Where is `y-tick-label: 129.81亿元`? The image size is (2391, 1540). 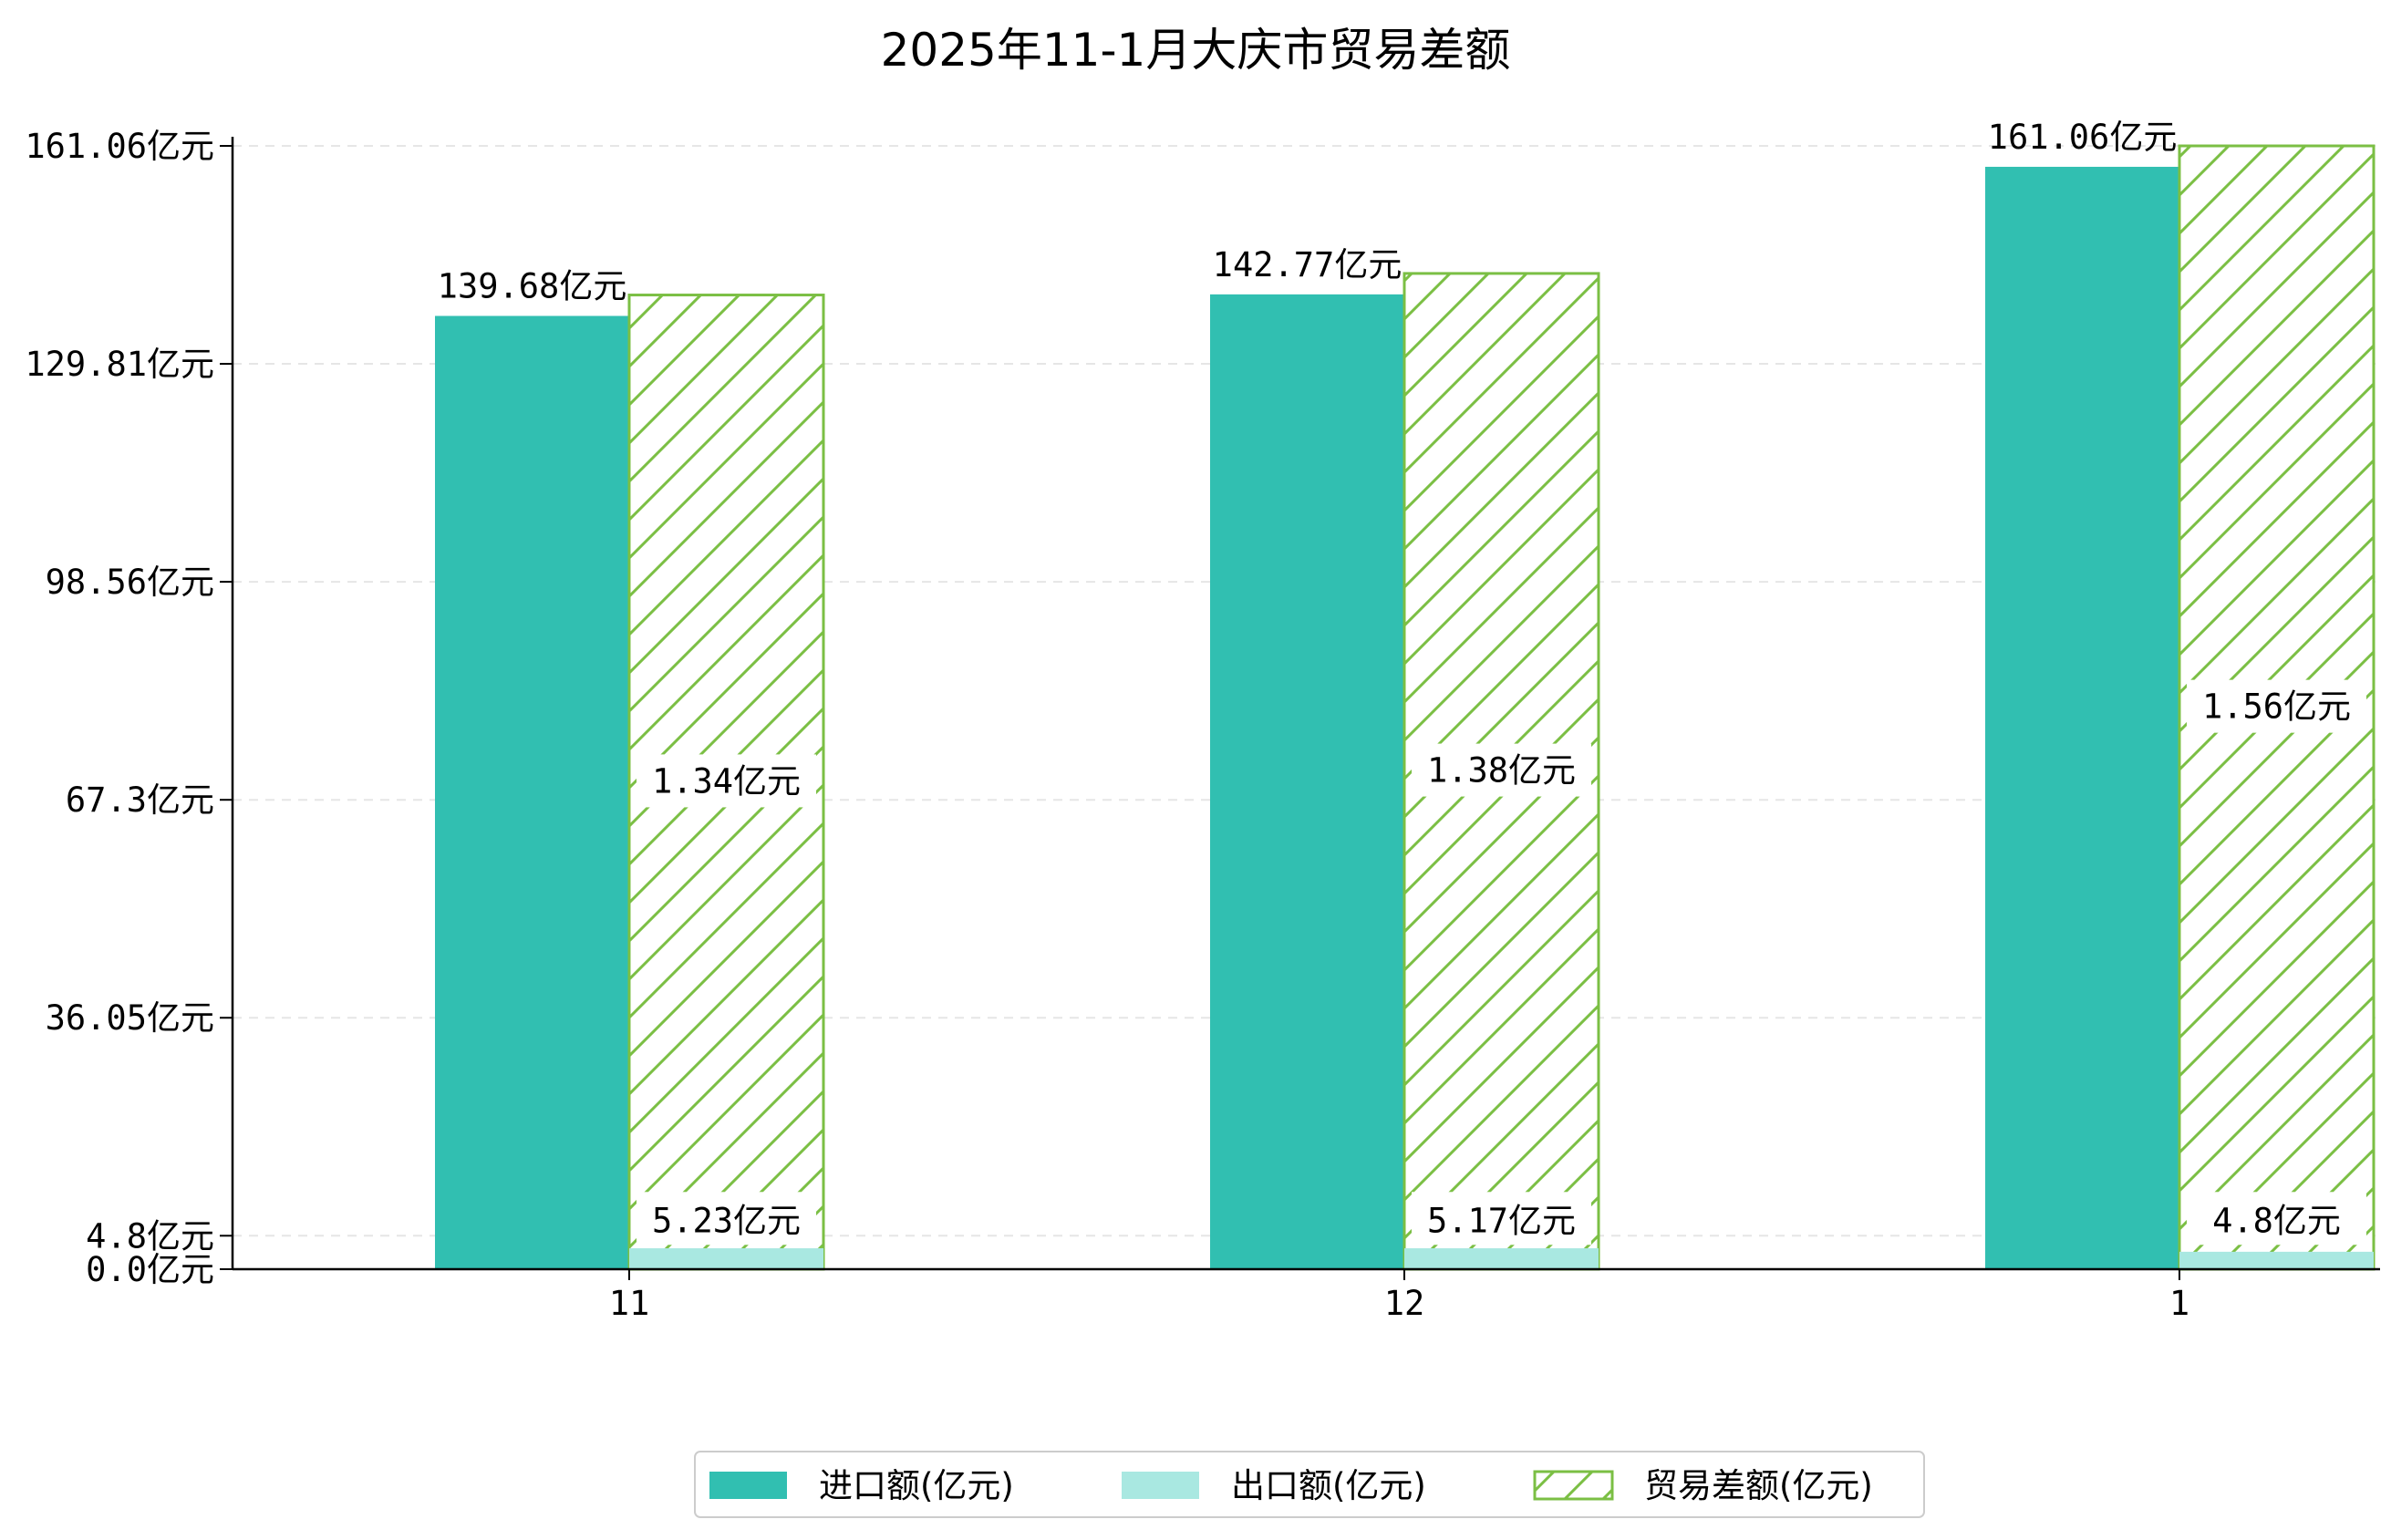
y-tick-label: 129.81亿元 is located at coordinates (120, 364).